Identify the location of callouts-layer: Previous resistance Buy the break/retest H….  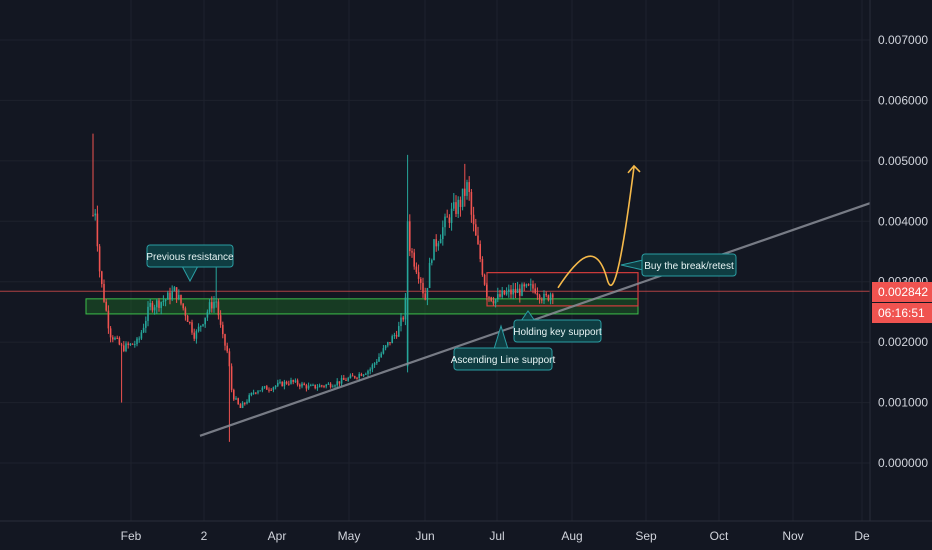
(441, 307).